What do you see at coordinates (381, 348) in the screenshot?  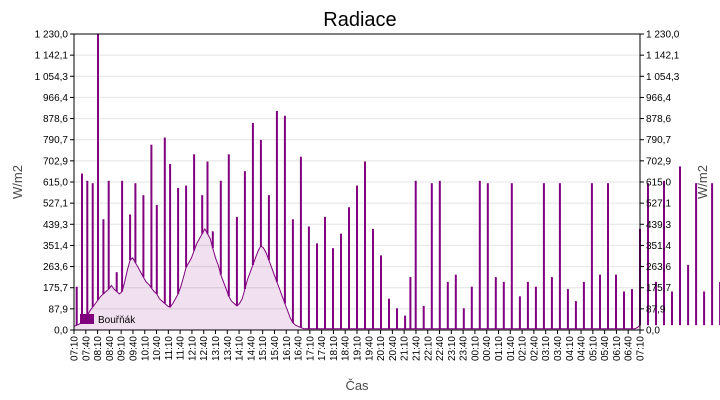 I see `x-tick-label: 20:10` at bounding box center [381, 348].